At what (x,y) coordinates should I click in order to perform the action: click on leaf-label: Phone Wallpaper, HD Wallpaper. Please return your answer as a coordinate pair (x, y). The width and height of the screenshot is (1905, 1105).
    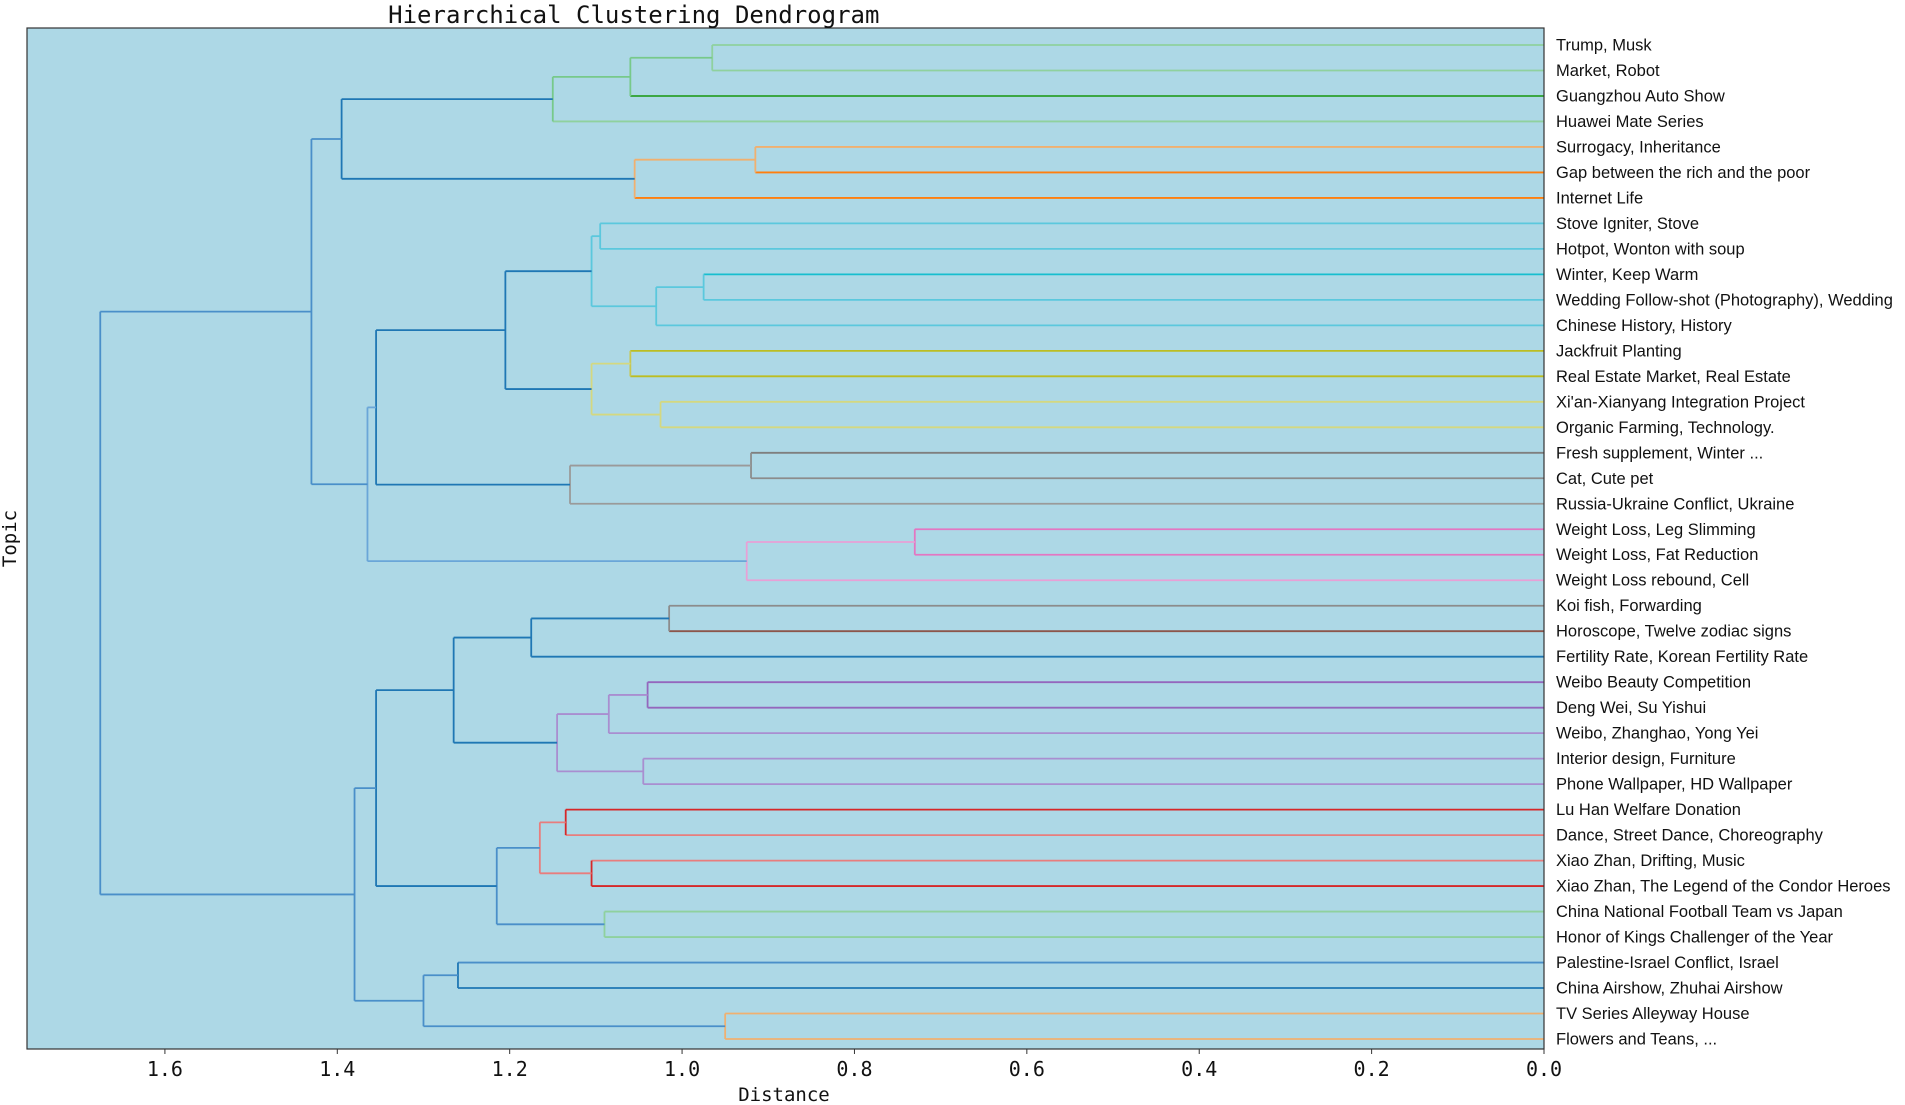
    Looking at the image, I should click on (1674, 785).